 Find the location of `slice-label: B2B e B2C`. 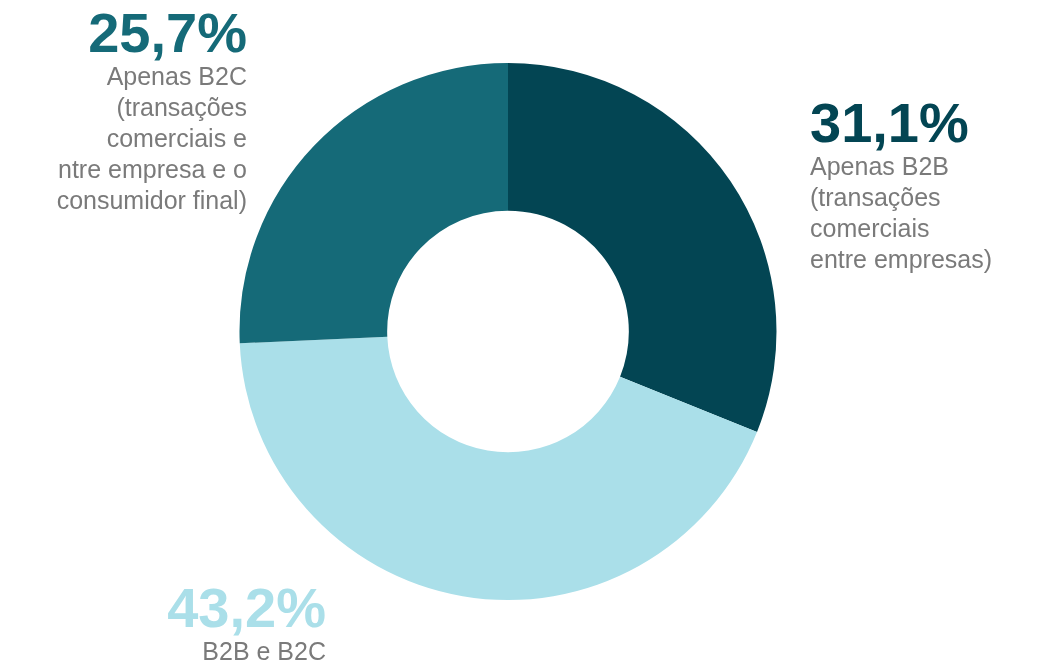

slice-label: B2B e B2C is located at coordinates (263, 649).